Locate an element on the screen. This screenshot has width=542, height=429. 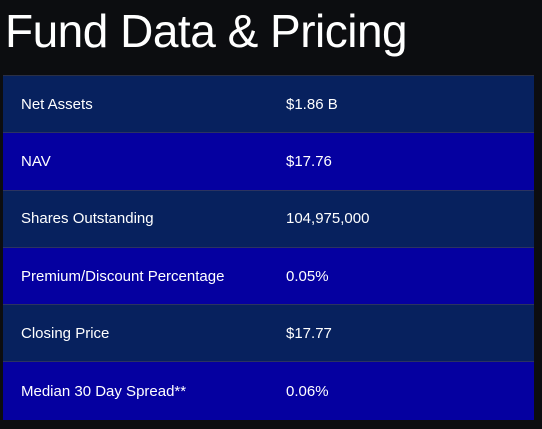
shares-outstanding-value: 104,975,000 is located at coordinates (328, 219).